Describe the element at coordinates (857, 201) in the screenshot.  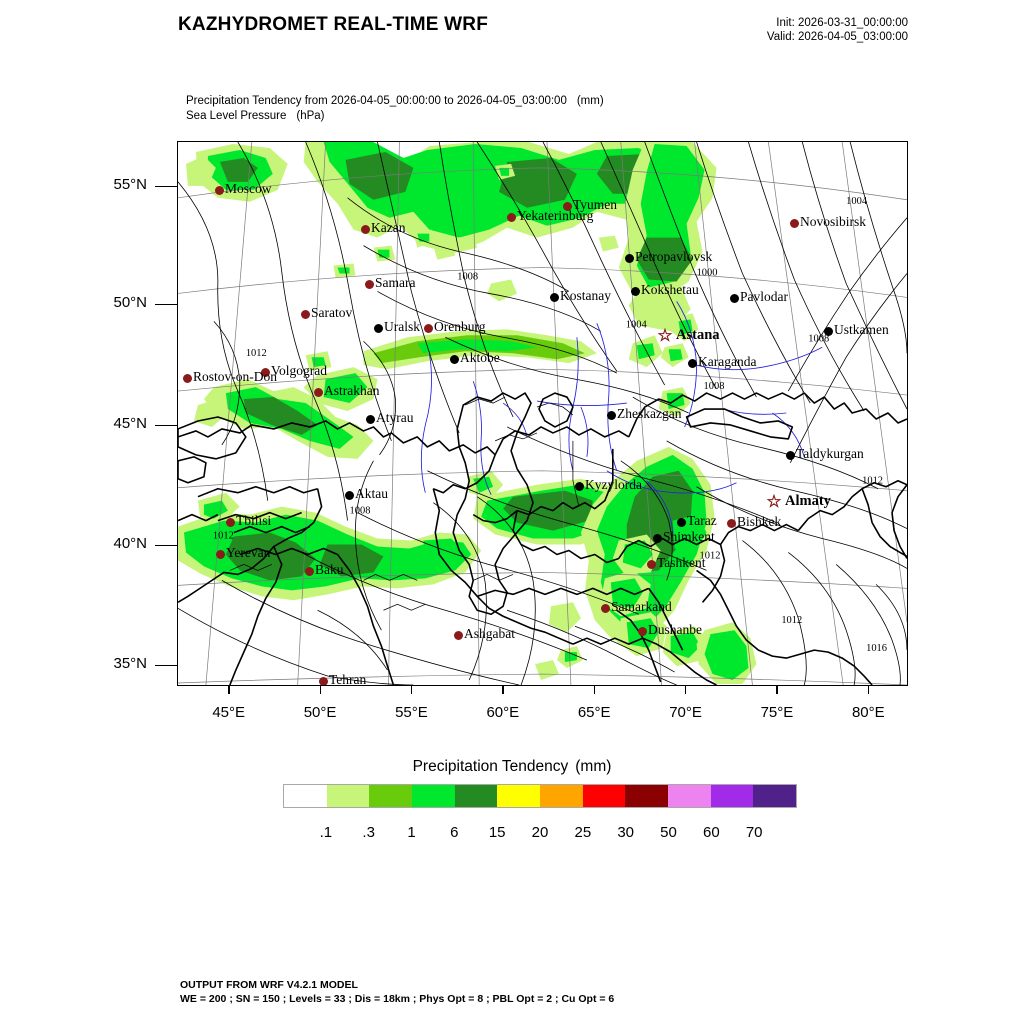
I see `contour-label-1004b: 1004` at that location.